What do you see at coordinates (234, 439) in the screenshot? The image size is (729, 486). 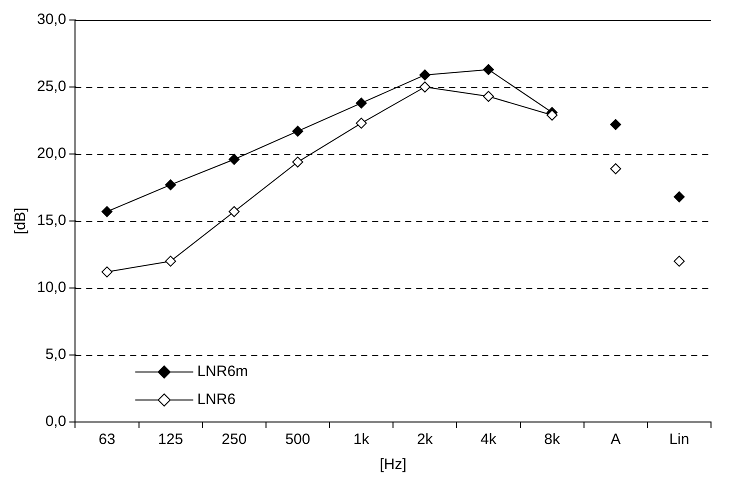 I see `x-tick-label: 250` at bounding box center [234, 439].